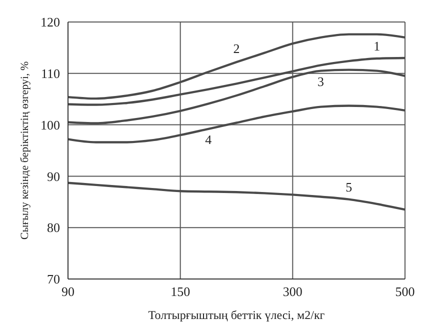 The height and width of the screenshot is (329, 431). What do you see at coordinates (24, 150) in the screenshot?
I see `y-axis-title: Сығылу кезінде беріктіктің өзгеруі, %` at bounding box center [24, 150].